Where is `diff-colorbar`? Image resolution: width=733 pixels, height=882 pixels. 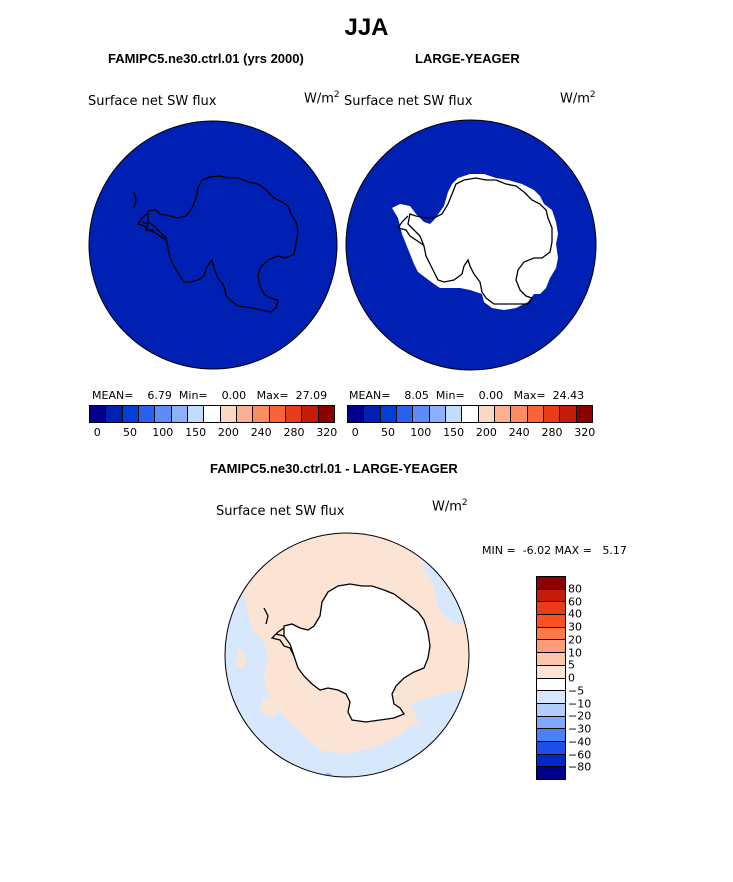
diff-colorbar is located at coordinates (551, 678).